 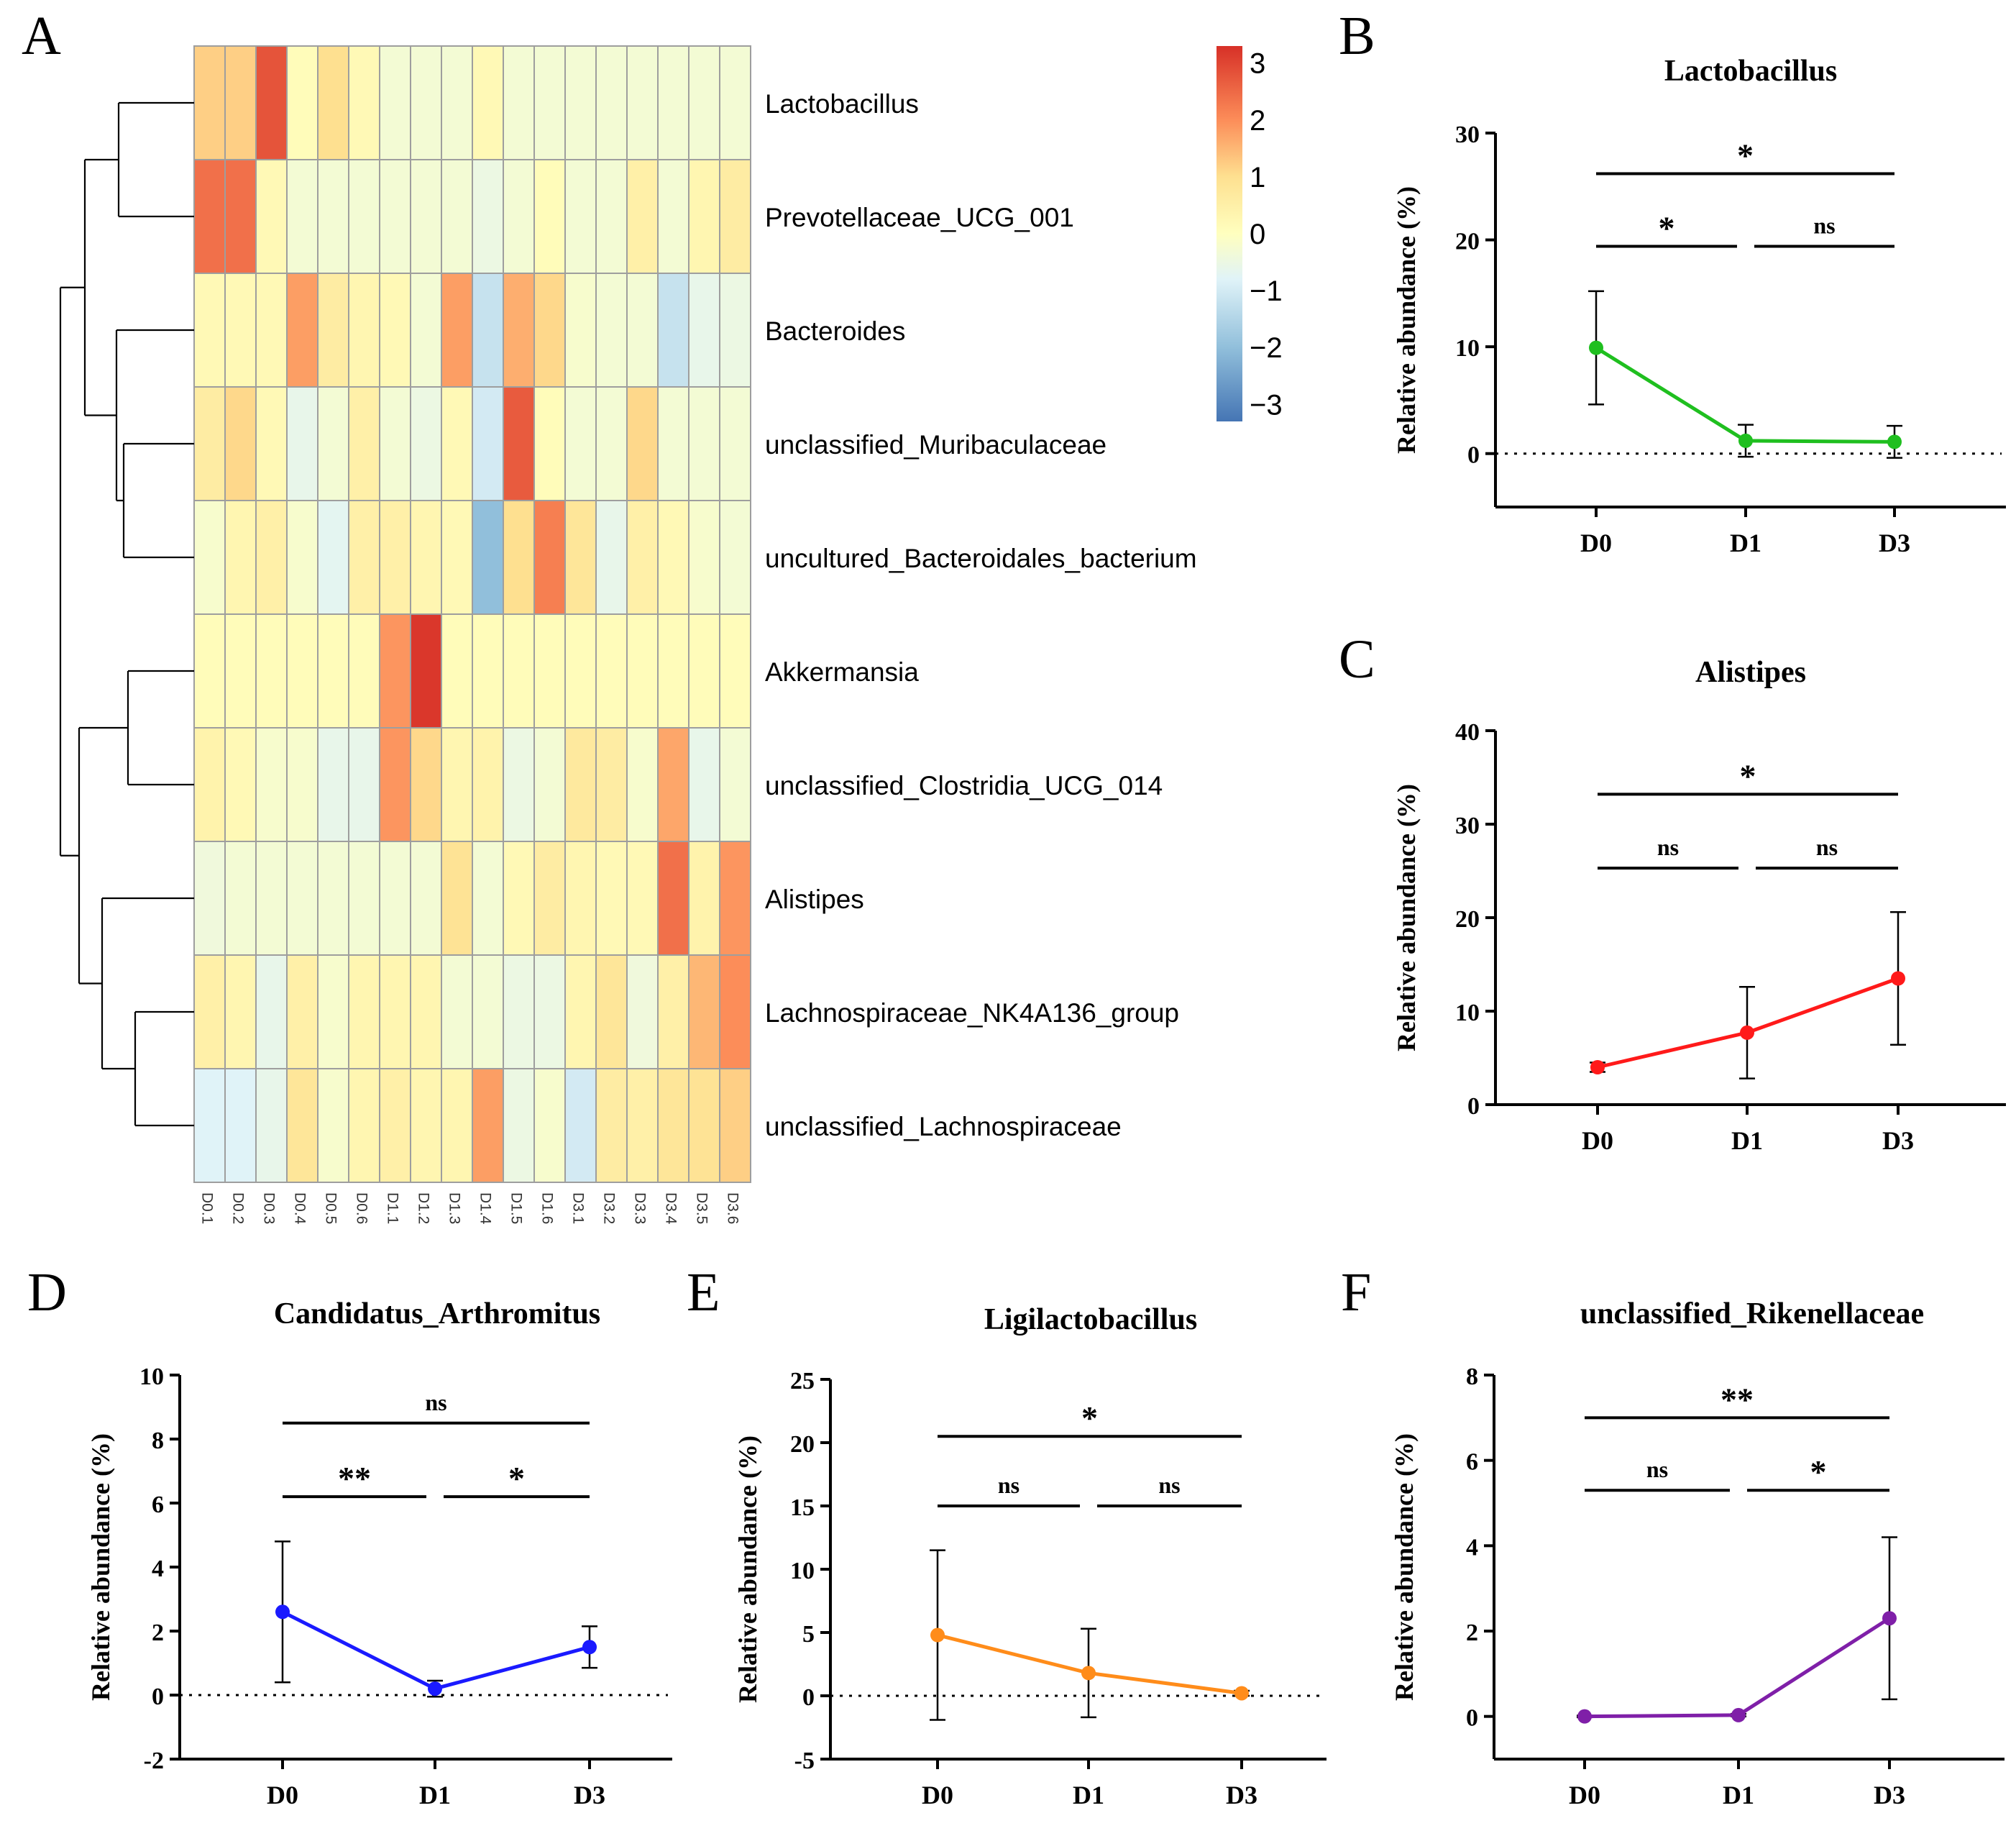 What do you see at coordinates (424, 1208) in the screenshot?
I see `heatmap-column-label: D1.2` at bounding box center [424, 1208].